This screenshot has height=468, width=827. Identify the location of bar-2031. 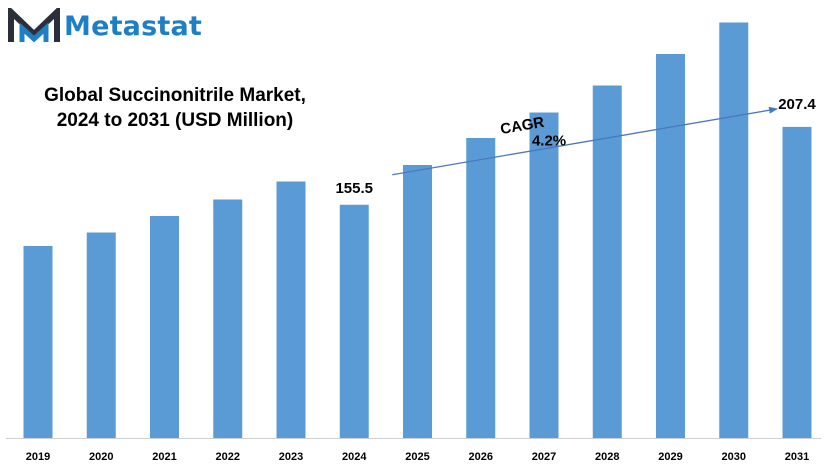
(797, 282).